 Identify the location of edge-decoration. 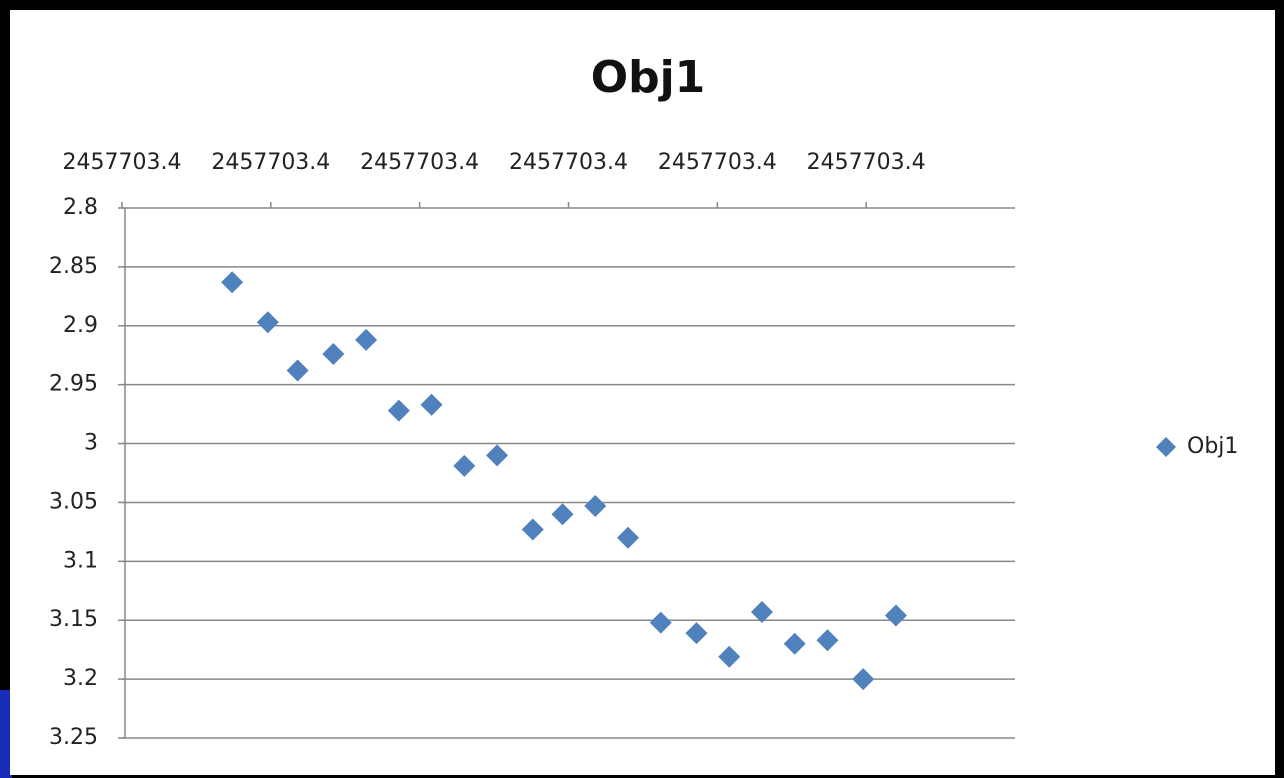
(6, 734).